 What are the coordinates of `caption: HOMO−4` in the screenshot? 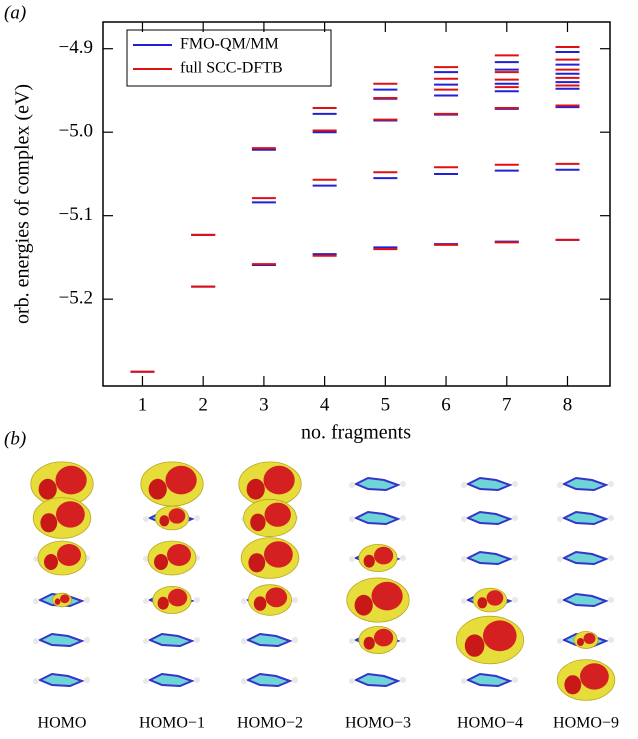 It's located at (490, 723).